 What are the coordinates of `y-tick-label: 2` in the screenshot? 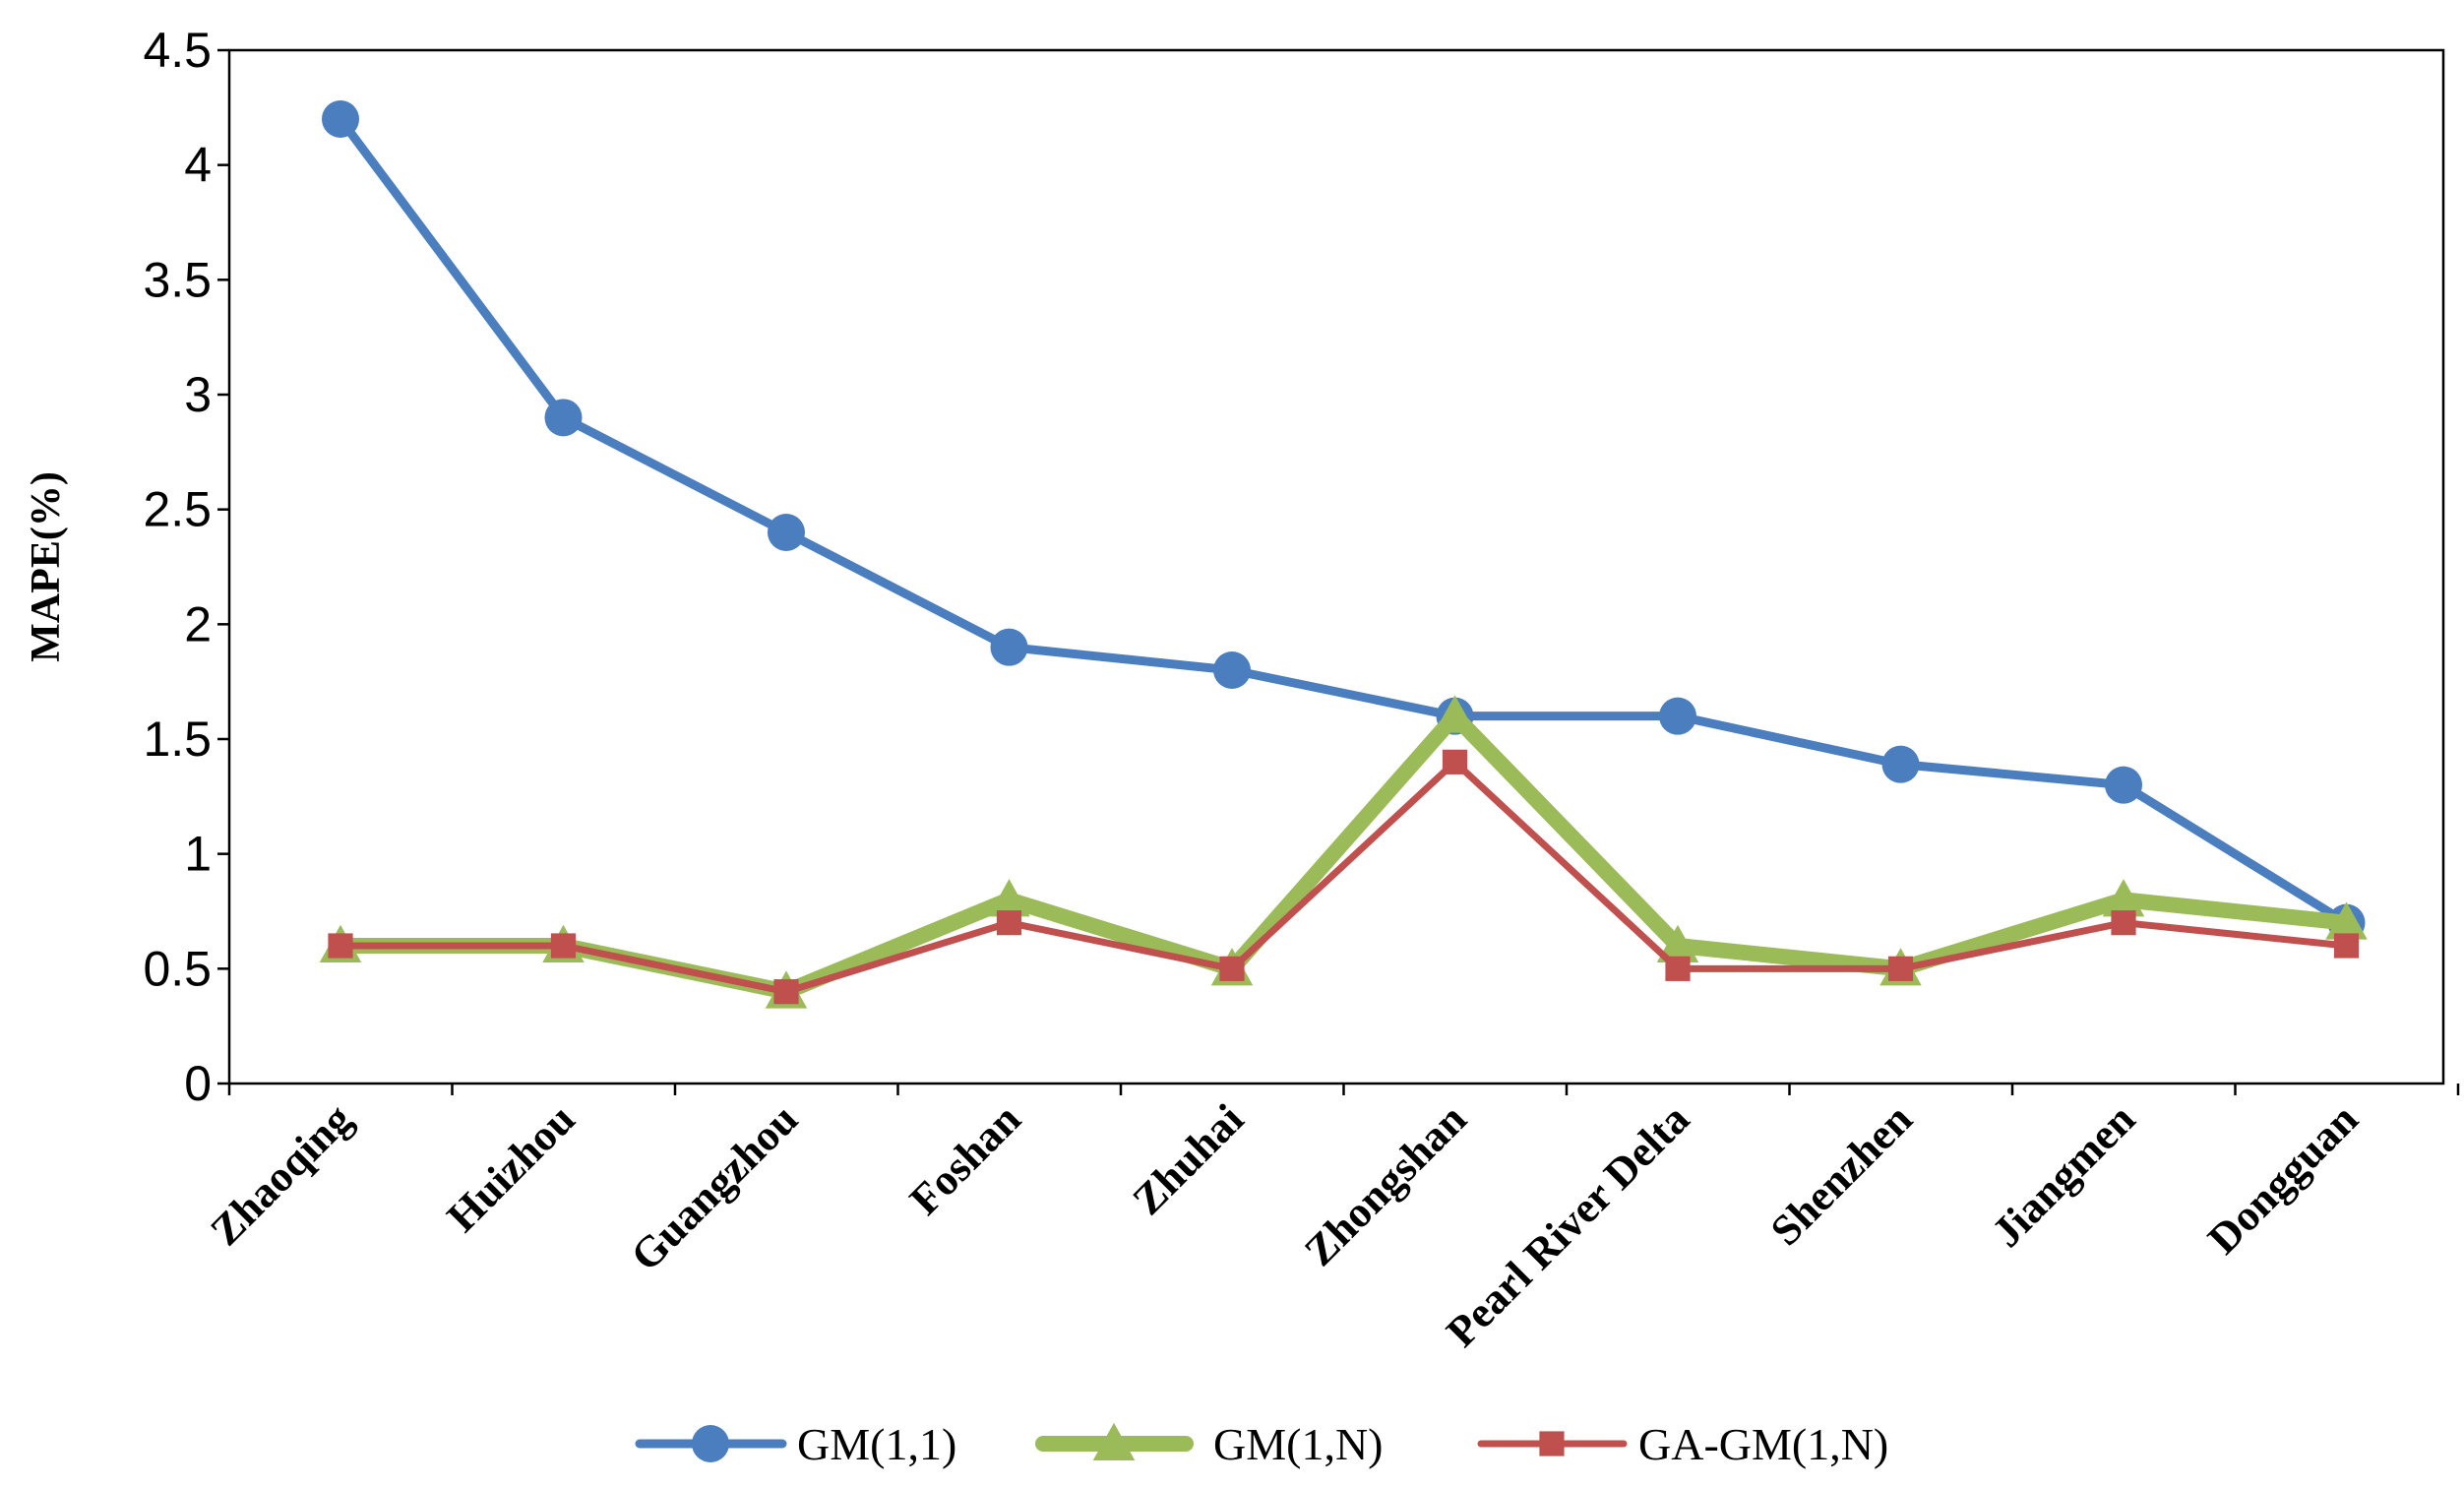 It's located at (198, 624).